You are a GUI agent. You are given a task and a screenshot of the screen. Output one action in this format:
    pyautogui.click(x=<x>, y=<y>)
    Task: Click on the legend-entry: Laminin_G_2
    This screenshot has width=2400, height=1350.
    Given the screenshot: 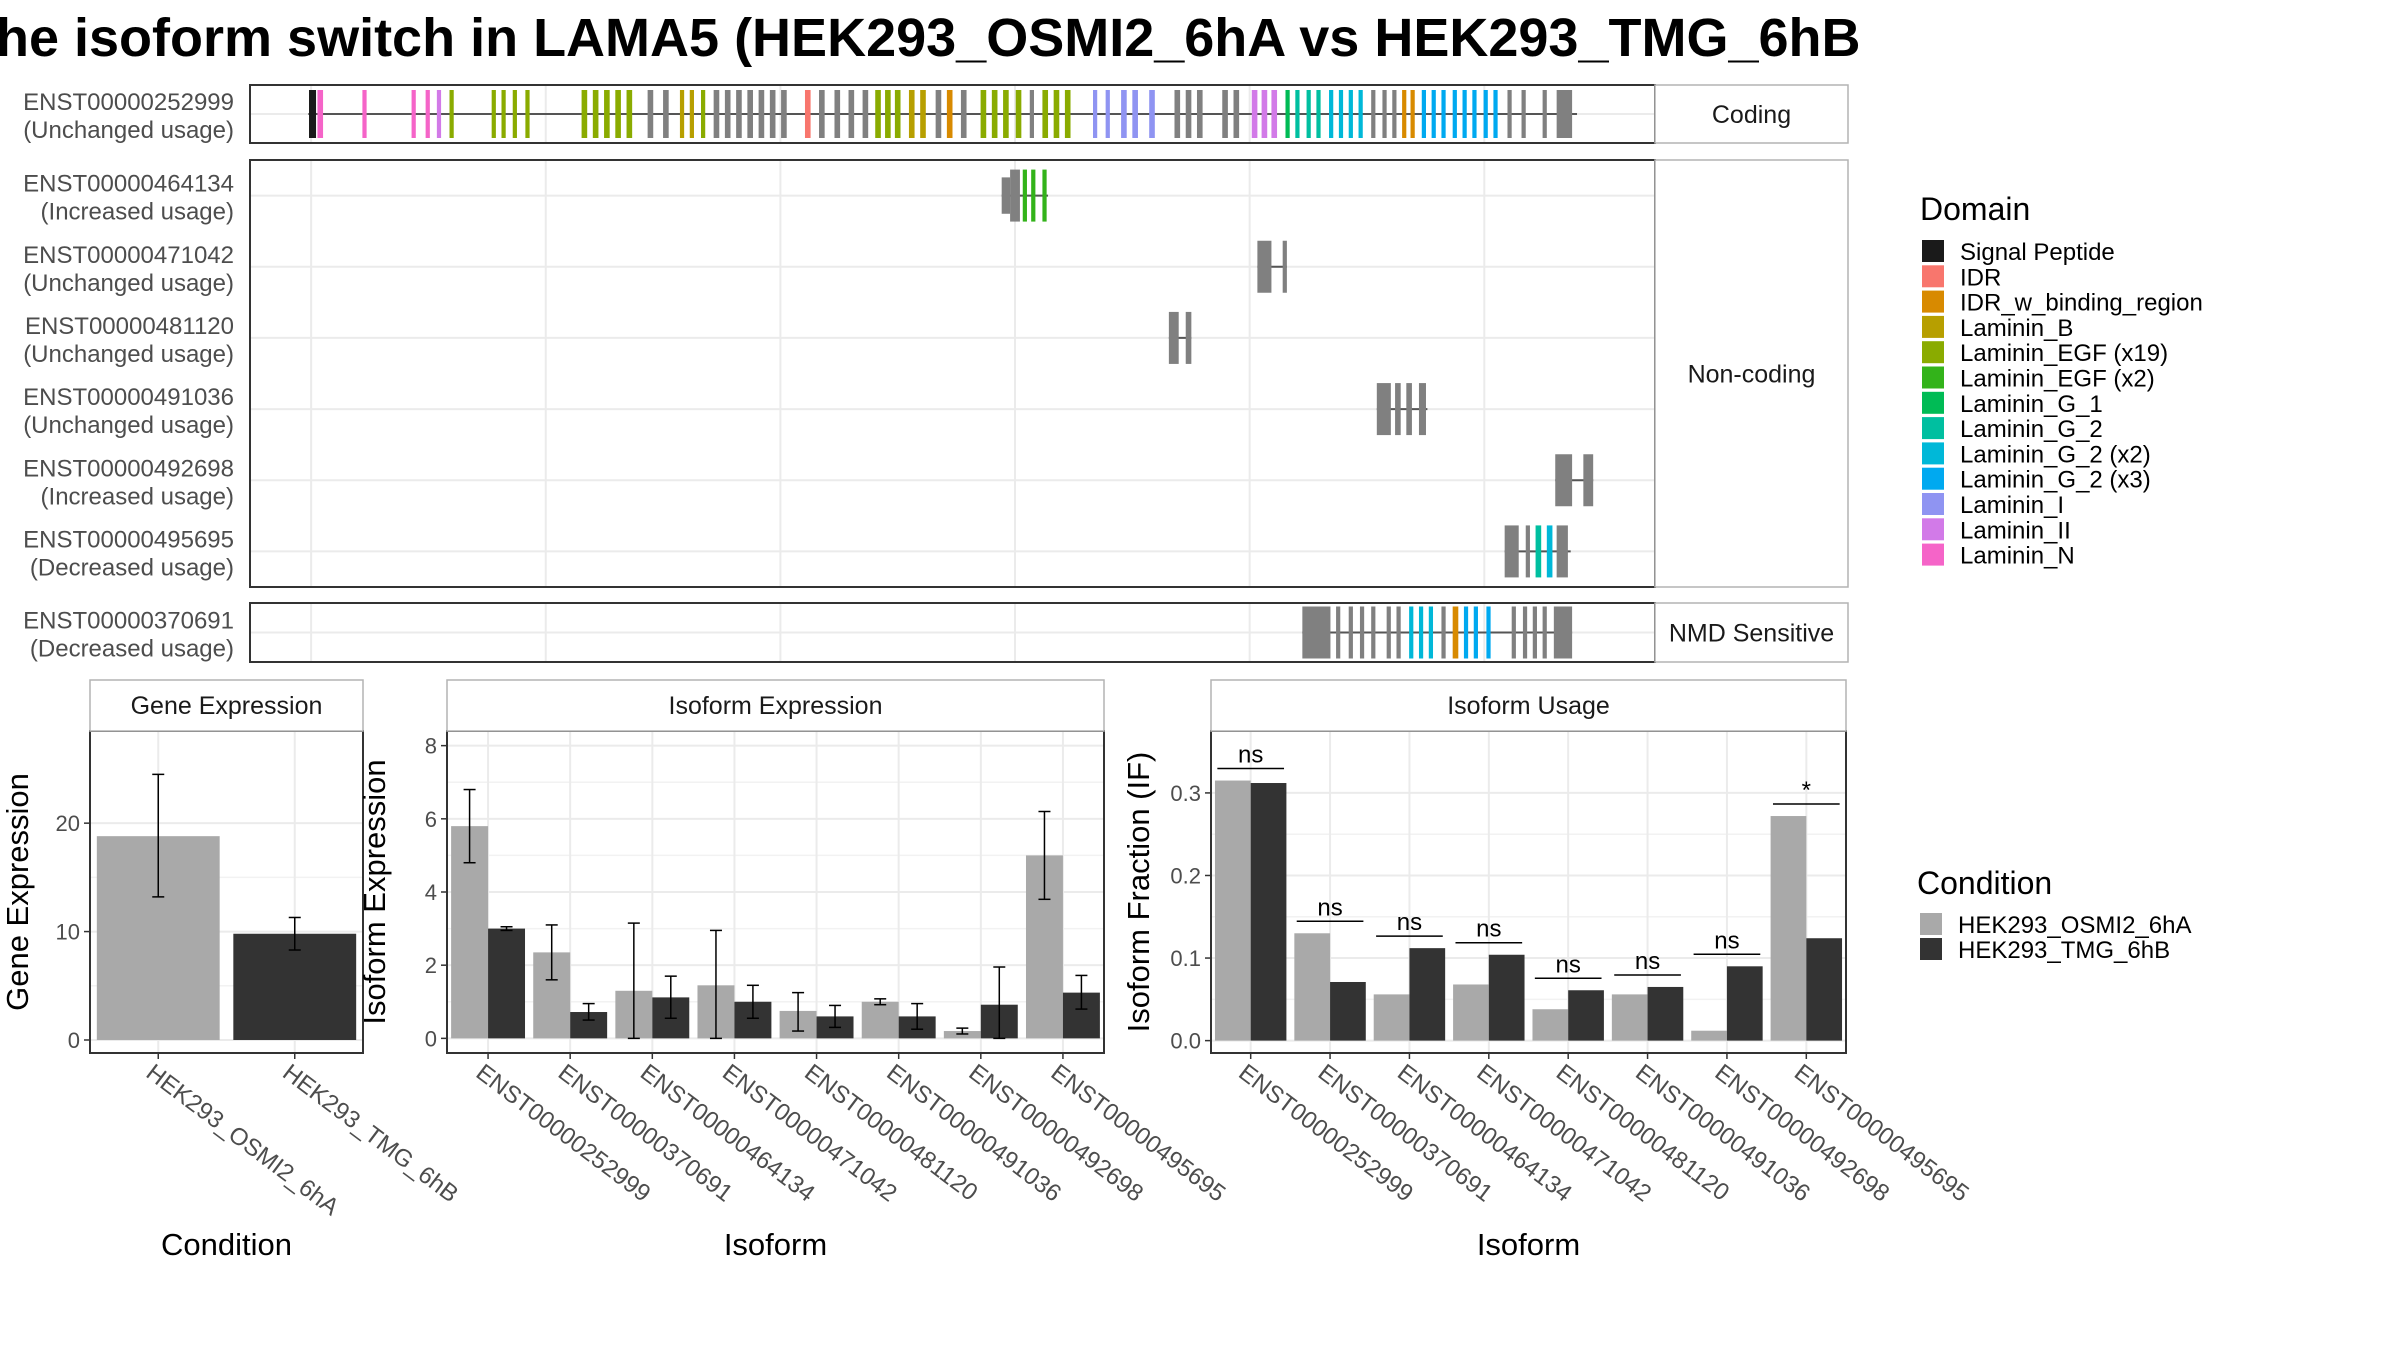 What is the action you would take?
    pyautogui.click(x=2012, y=429)
    